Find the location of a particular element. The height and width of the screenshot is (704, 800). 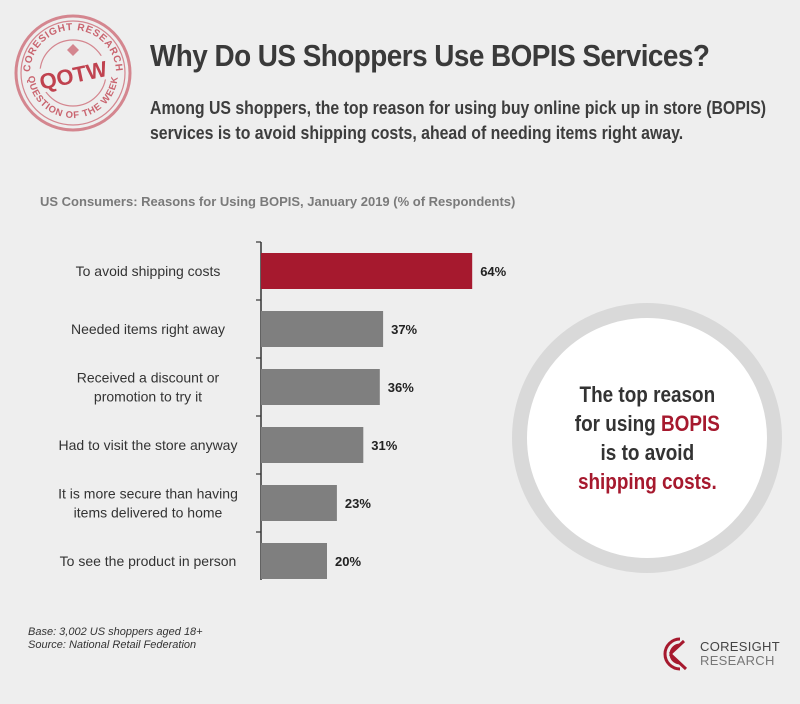

value-label-3: 36% is located at coordinates (401, 387).